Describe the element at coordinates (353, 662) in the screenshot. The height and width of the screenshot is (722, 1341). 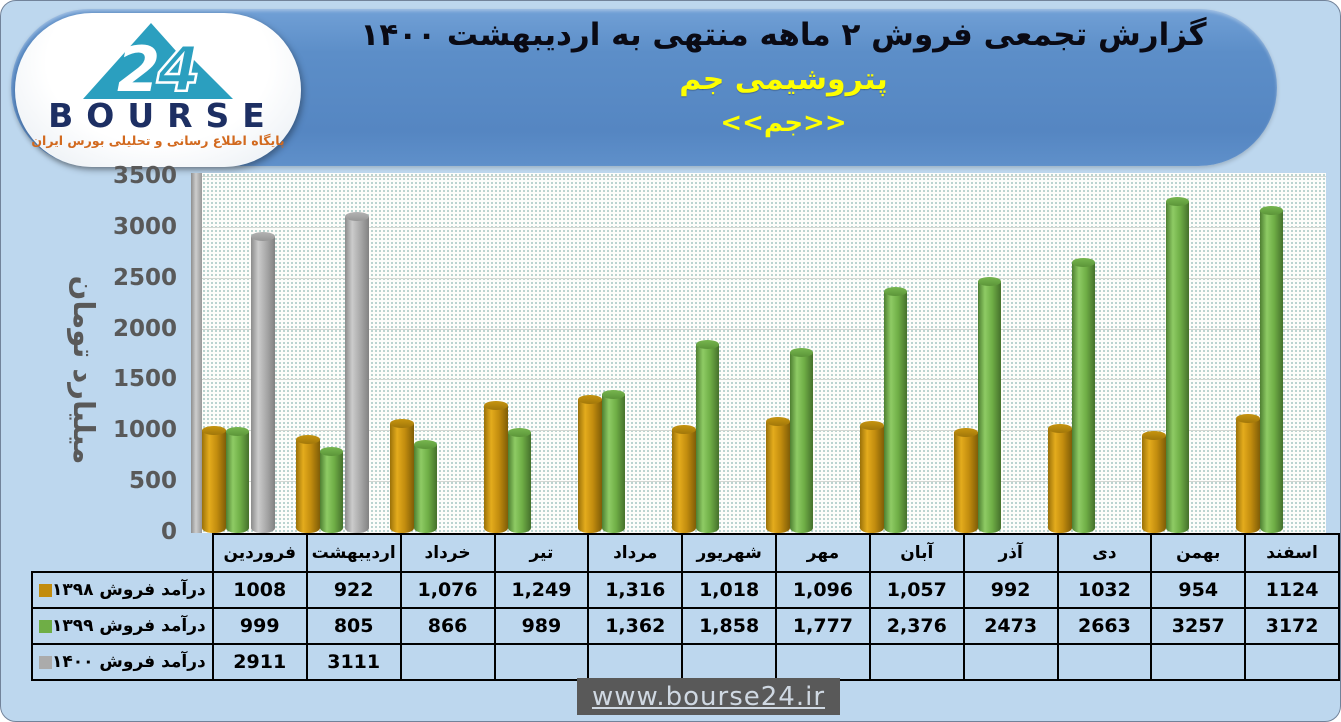
I see `value-cell-s3-اردیبهشت: 3111` at that location.